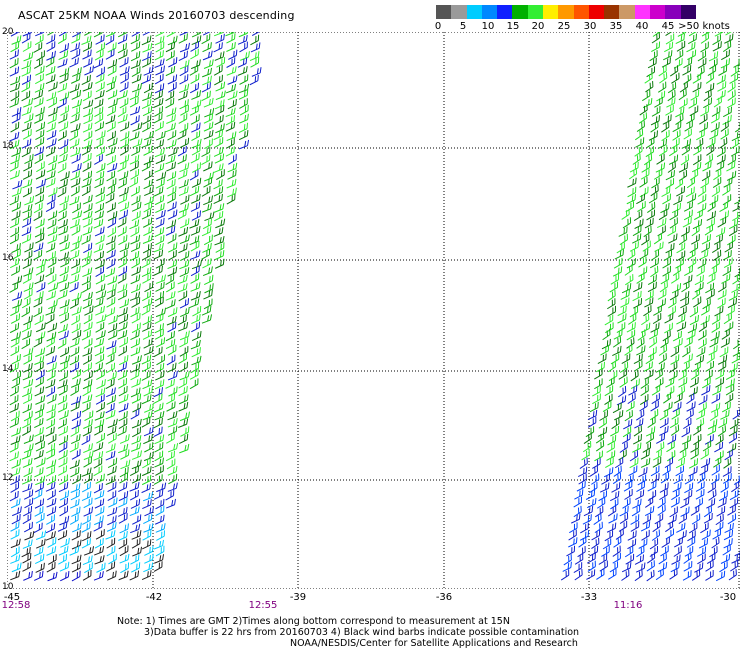  Describe the element at coordinates (668, 26) in the screenshot. I see `legend-label: 45` at that location.